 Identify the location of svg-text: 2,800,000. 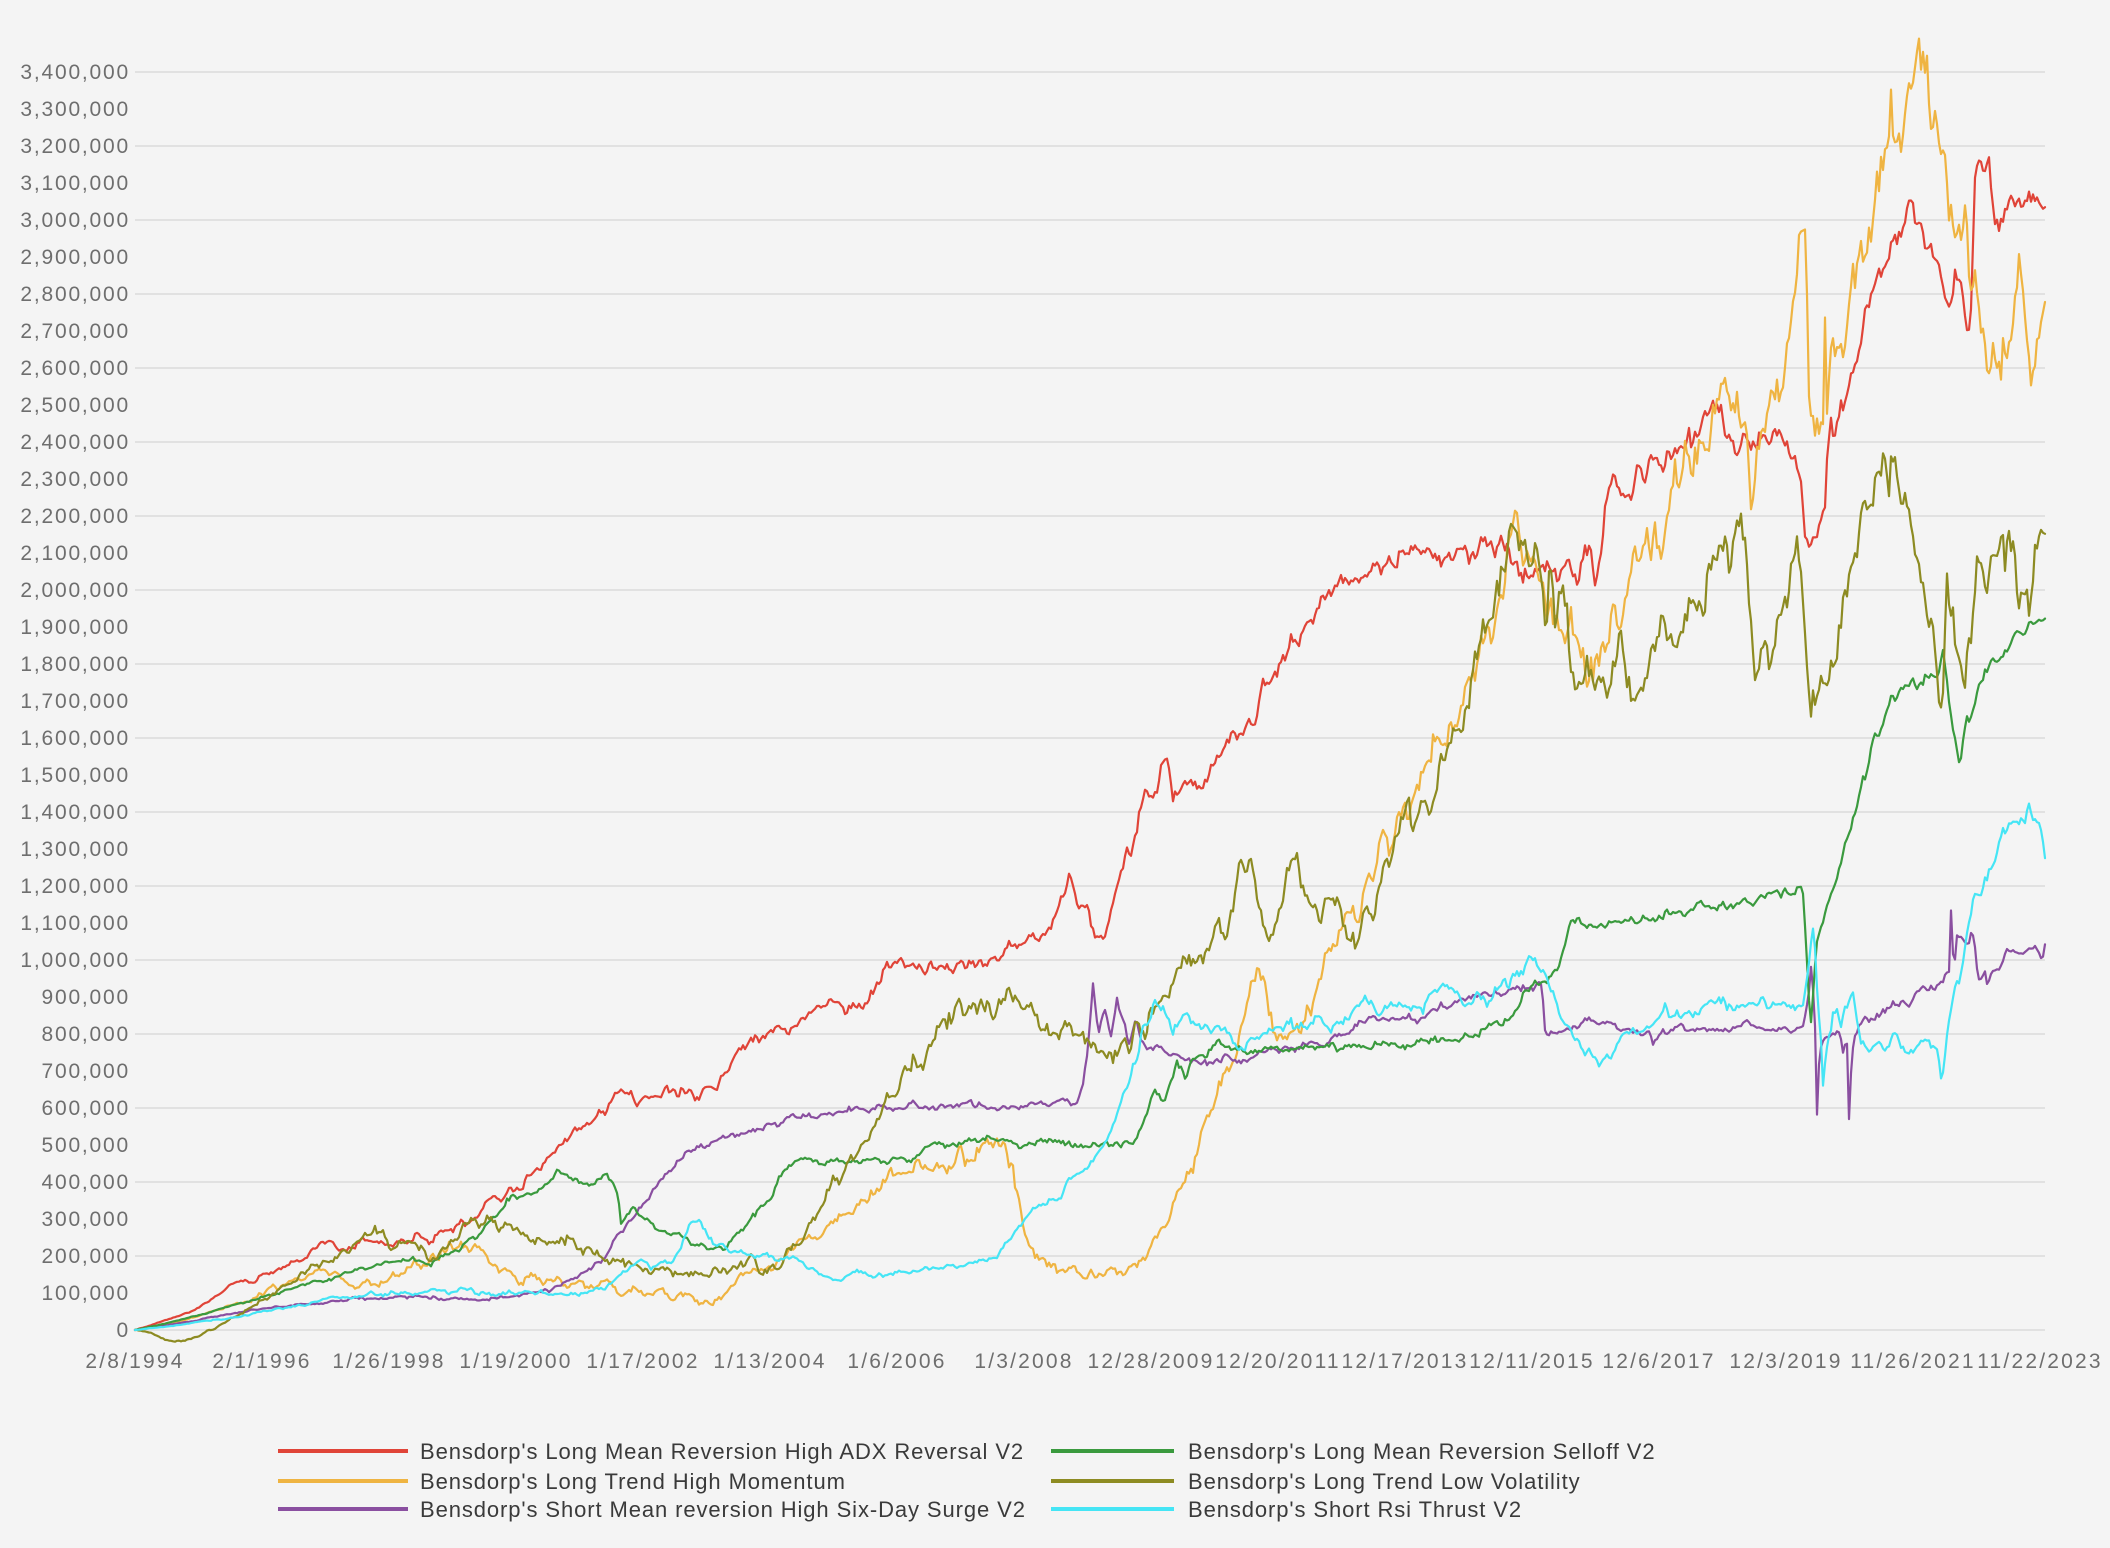
(75, 294).